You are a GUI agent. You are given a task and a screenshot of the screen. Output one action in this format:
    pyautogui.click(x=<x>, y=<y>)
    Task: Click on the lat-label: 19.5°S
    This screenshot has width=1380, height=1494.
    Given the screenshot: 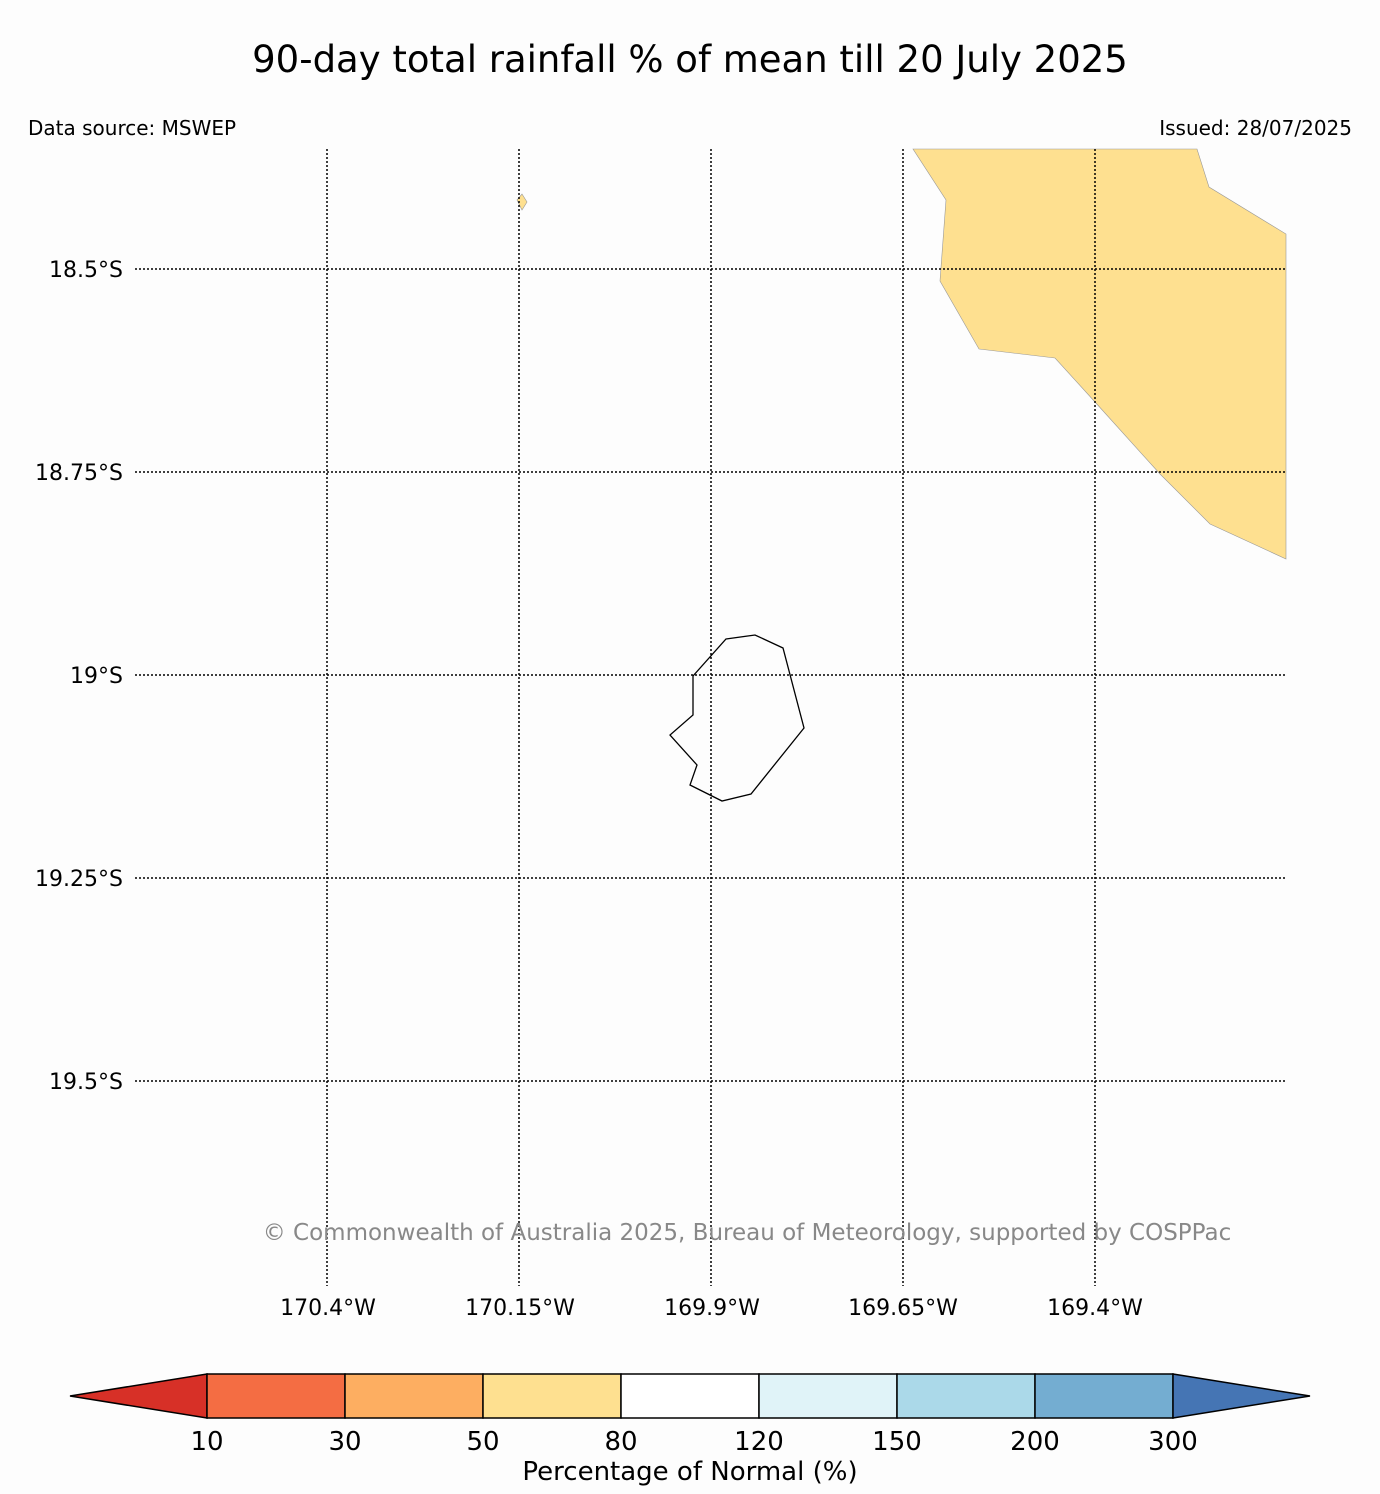 What is the action you would take?
    pyautogui.click(x=86, y=1082)
    